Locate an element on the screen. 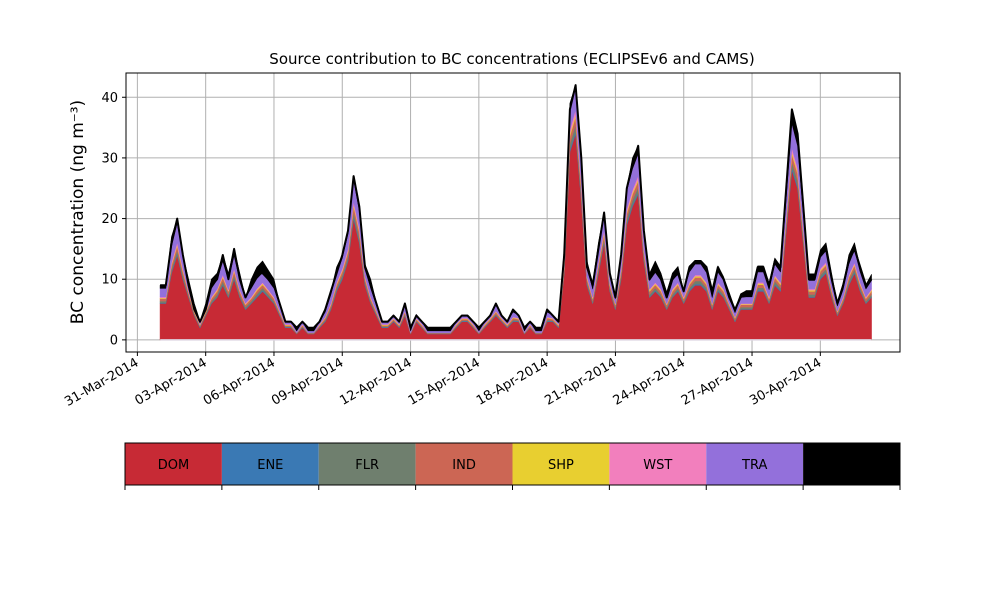 The image size is (1000, 600). legend-label-tra: TRA is located at coordinates (754, 465).